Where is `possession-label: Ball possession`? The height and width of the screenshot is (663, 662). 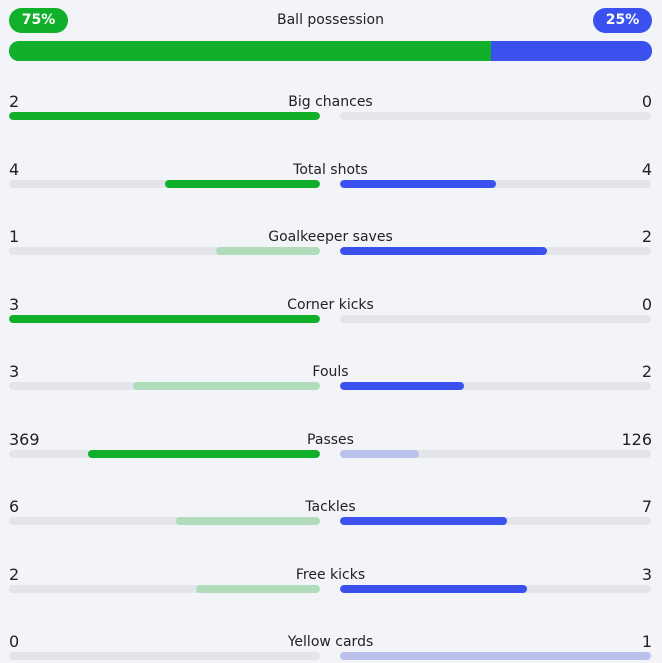 possession-label: Ball possession is located at coordinates (330, 20).